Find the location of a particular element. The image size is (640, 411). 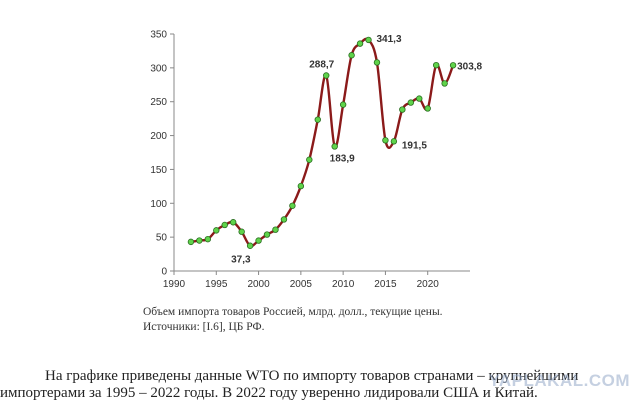

data-label: 288,7 is located at coordinates (321, 65).